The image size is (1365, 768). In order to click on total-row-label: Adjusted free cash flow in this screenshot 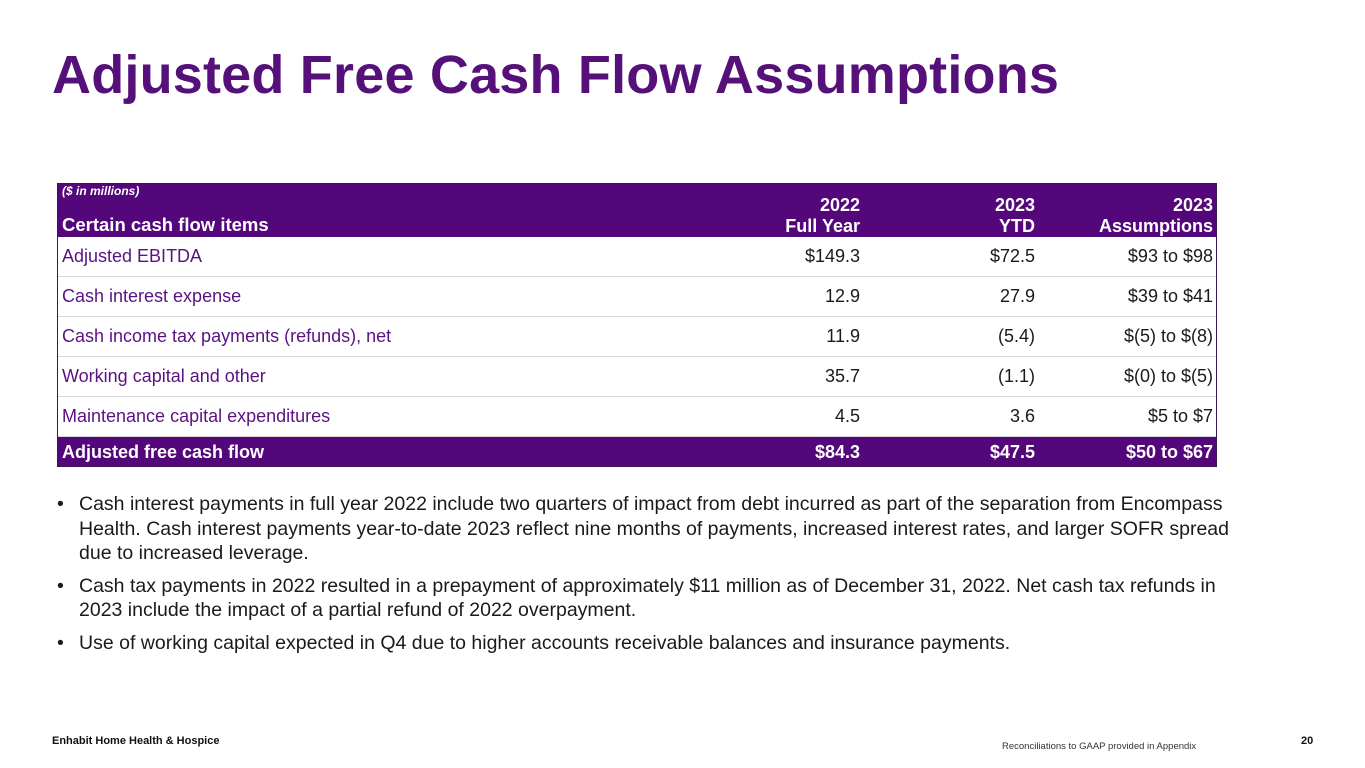, I will do `click(373, 451)`.